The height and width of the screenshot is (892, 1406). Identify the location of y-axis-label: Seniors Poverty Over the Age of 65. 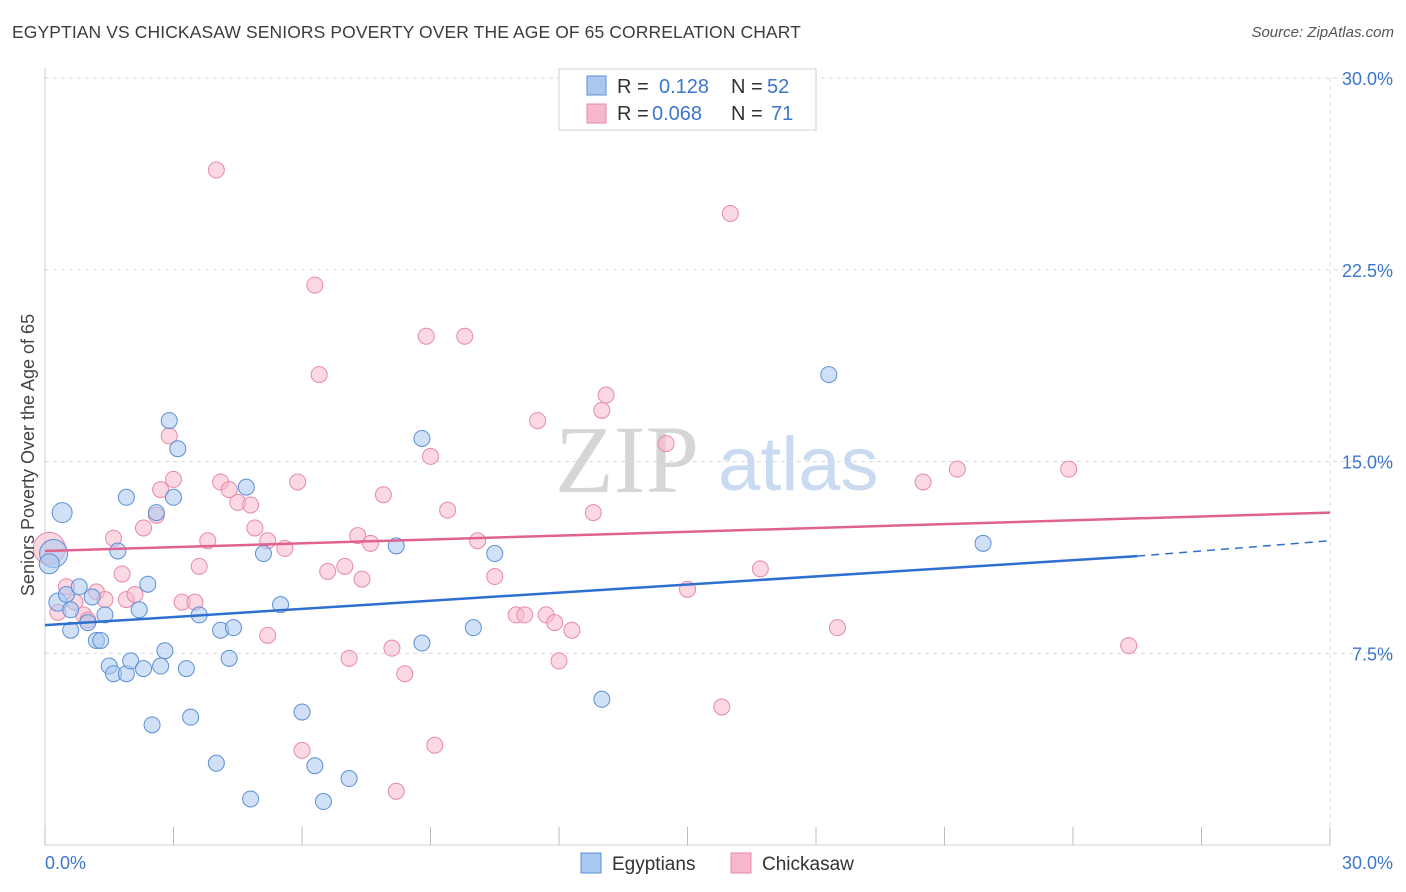
(28, 455).